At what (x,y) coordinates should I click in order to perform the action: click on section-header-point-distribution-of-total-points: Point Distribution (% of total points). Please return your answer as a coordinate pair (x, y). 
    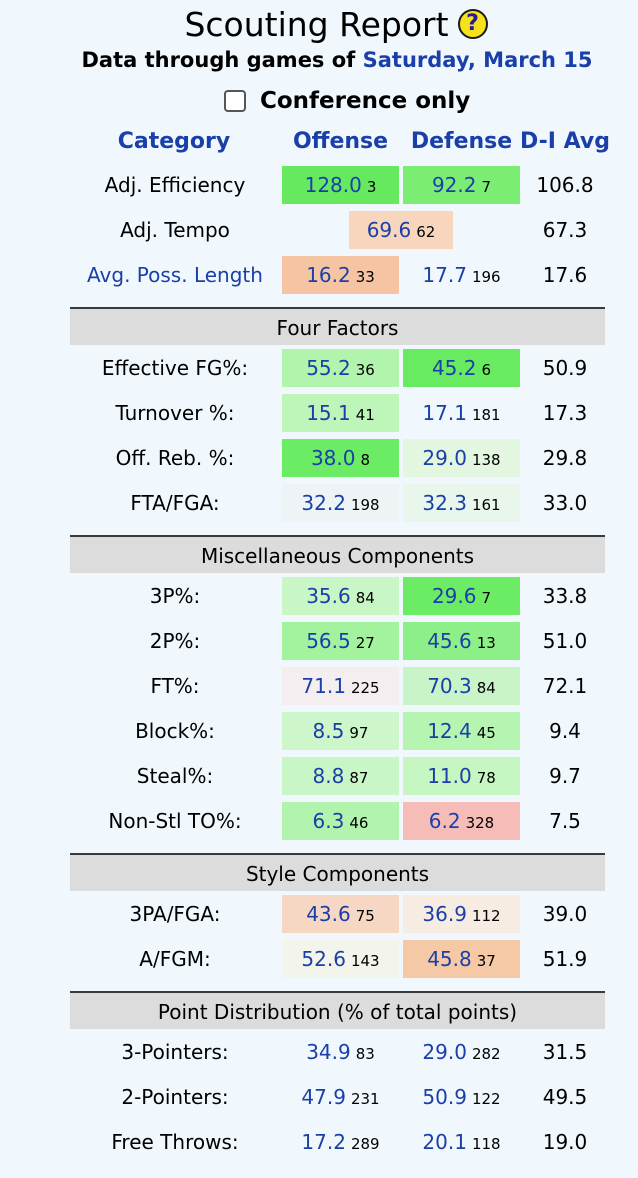
    Looking at the image, I should click on (337, 1010).